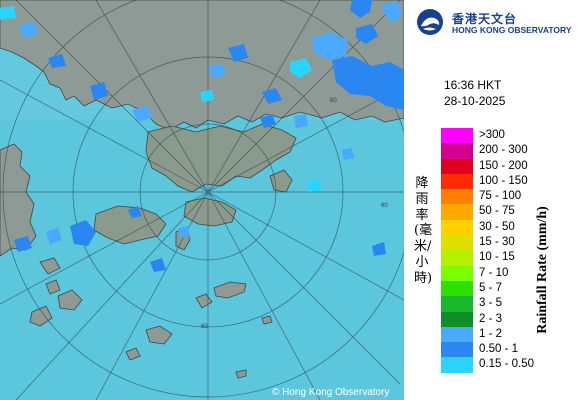 This screenshot has width=577, height=400. What do you see at coordinates (498, 349) in the screenshot?
I see `legend-label: 0.50 - 1` at bounding box center [498, 349].